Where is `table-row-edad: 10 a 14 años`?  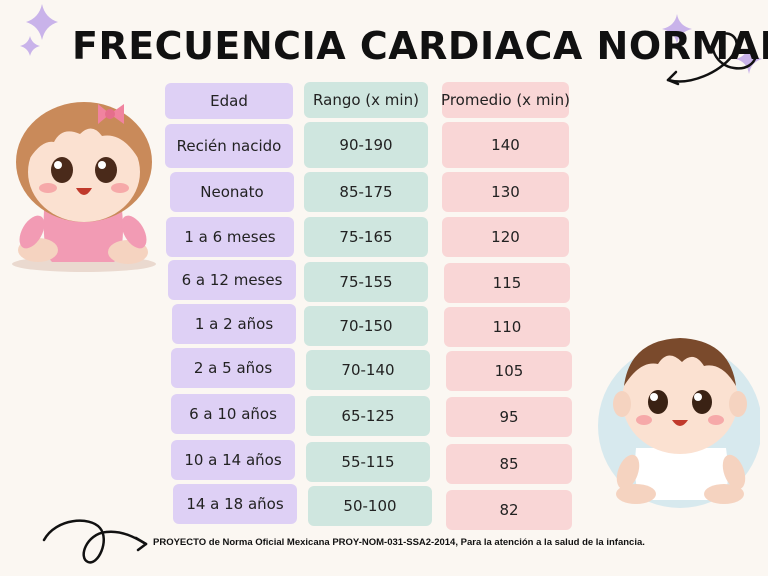 table-row-edad: 10 a 14 años is located at coordinates (233, 460).